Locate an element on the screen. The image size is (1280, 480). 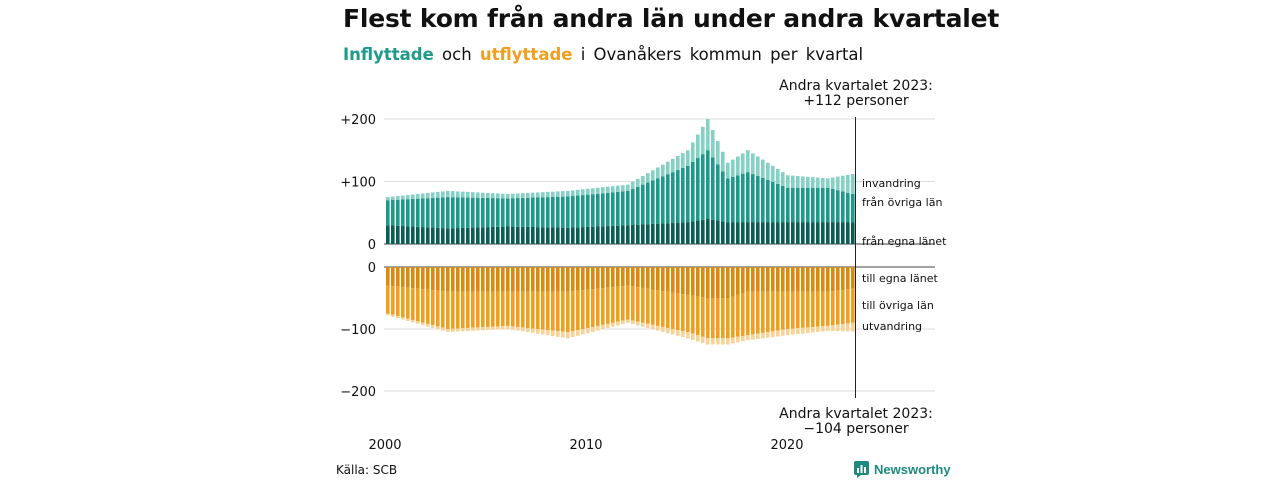
brand-logo: Newsworthy is located at coordinates (902, 469).